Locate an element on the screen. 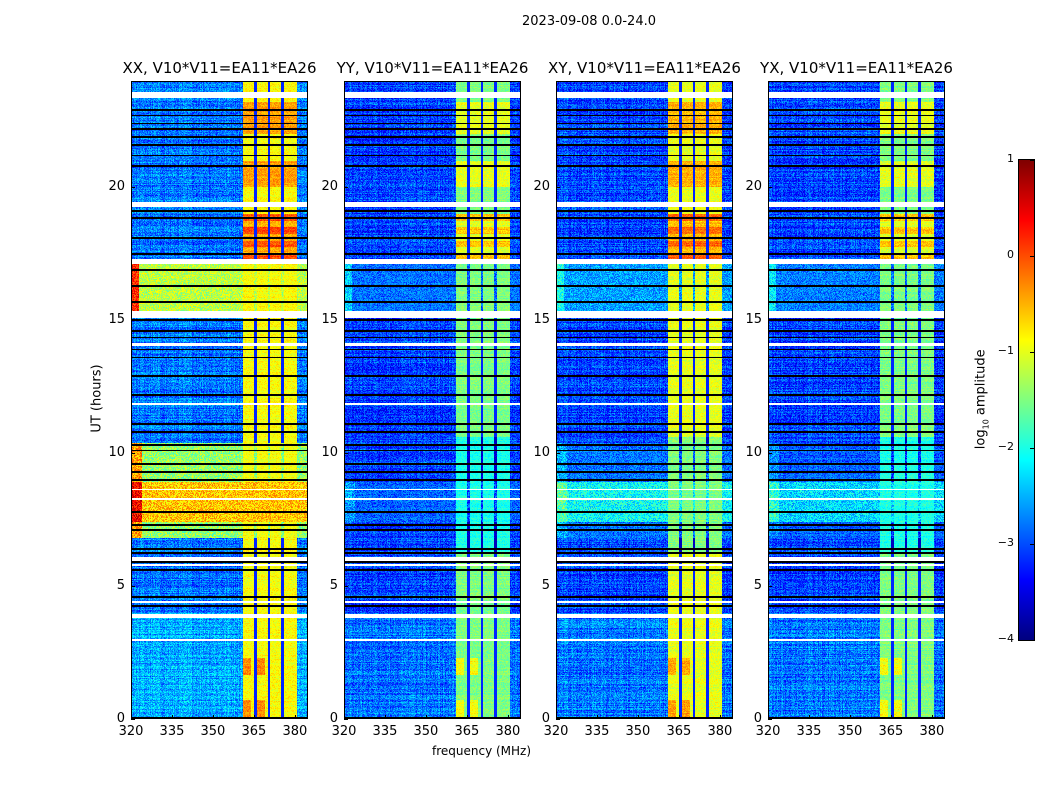 This screenshot has width=1050, height=800. panel-title-yy: YY, V10*V11=EA11*EA26 is located at coordinates (432, 68).